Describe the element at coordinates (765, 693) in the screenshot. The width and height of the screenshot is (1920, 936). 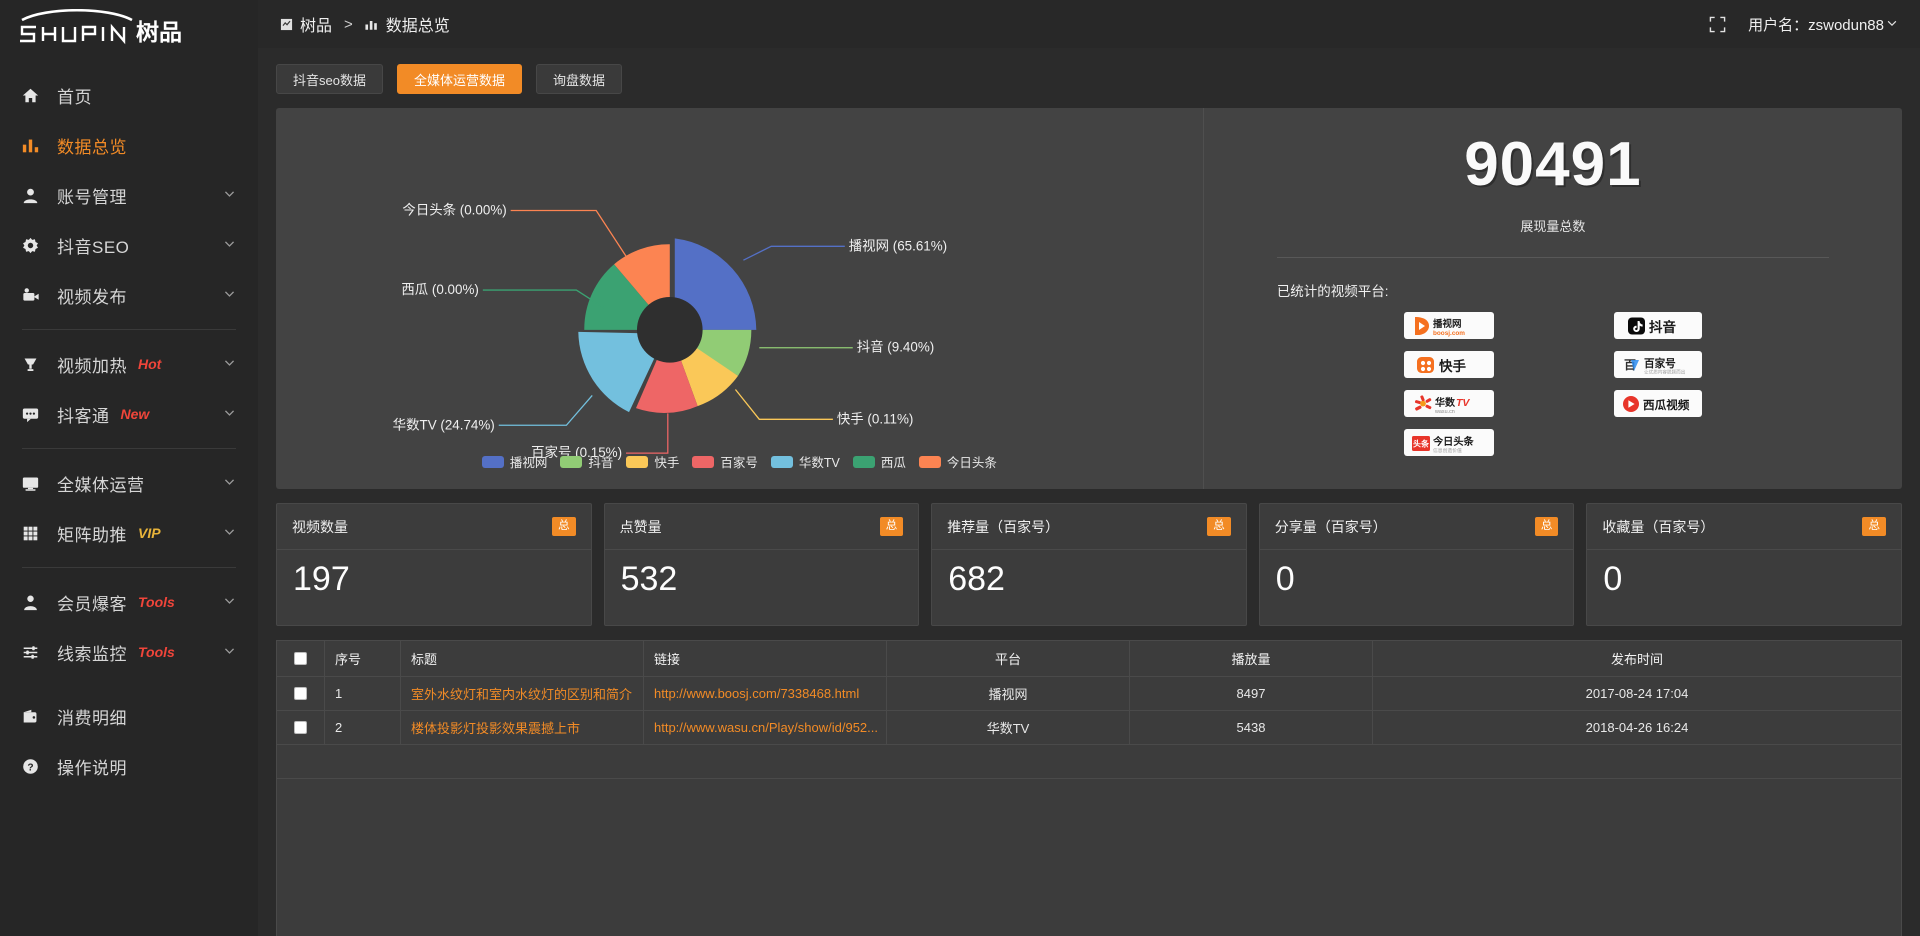
I see `row-url-link: http://www.boosj.com/7338468.html` at that location.